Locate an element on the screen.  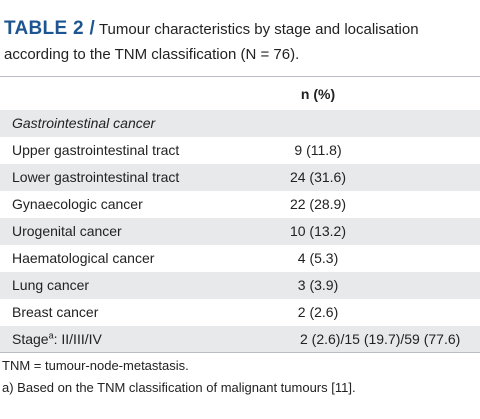
row-value: 3 (3.9) is located at coordinates (318, 285).